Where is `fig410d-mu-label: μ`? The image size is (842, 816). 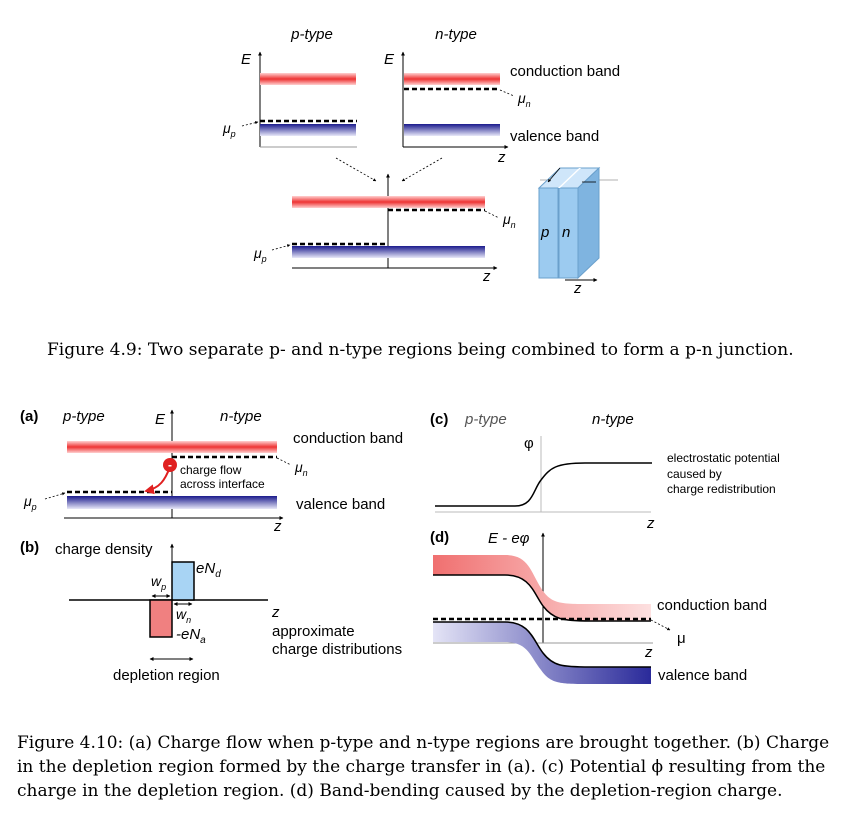
fig410d-mu-label: μ is located at coordinates (681, 638).